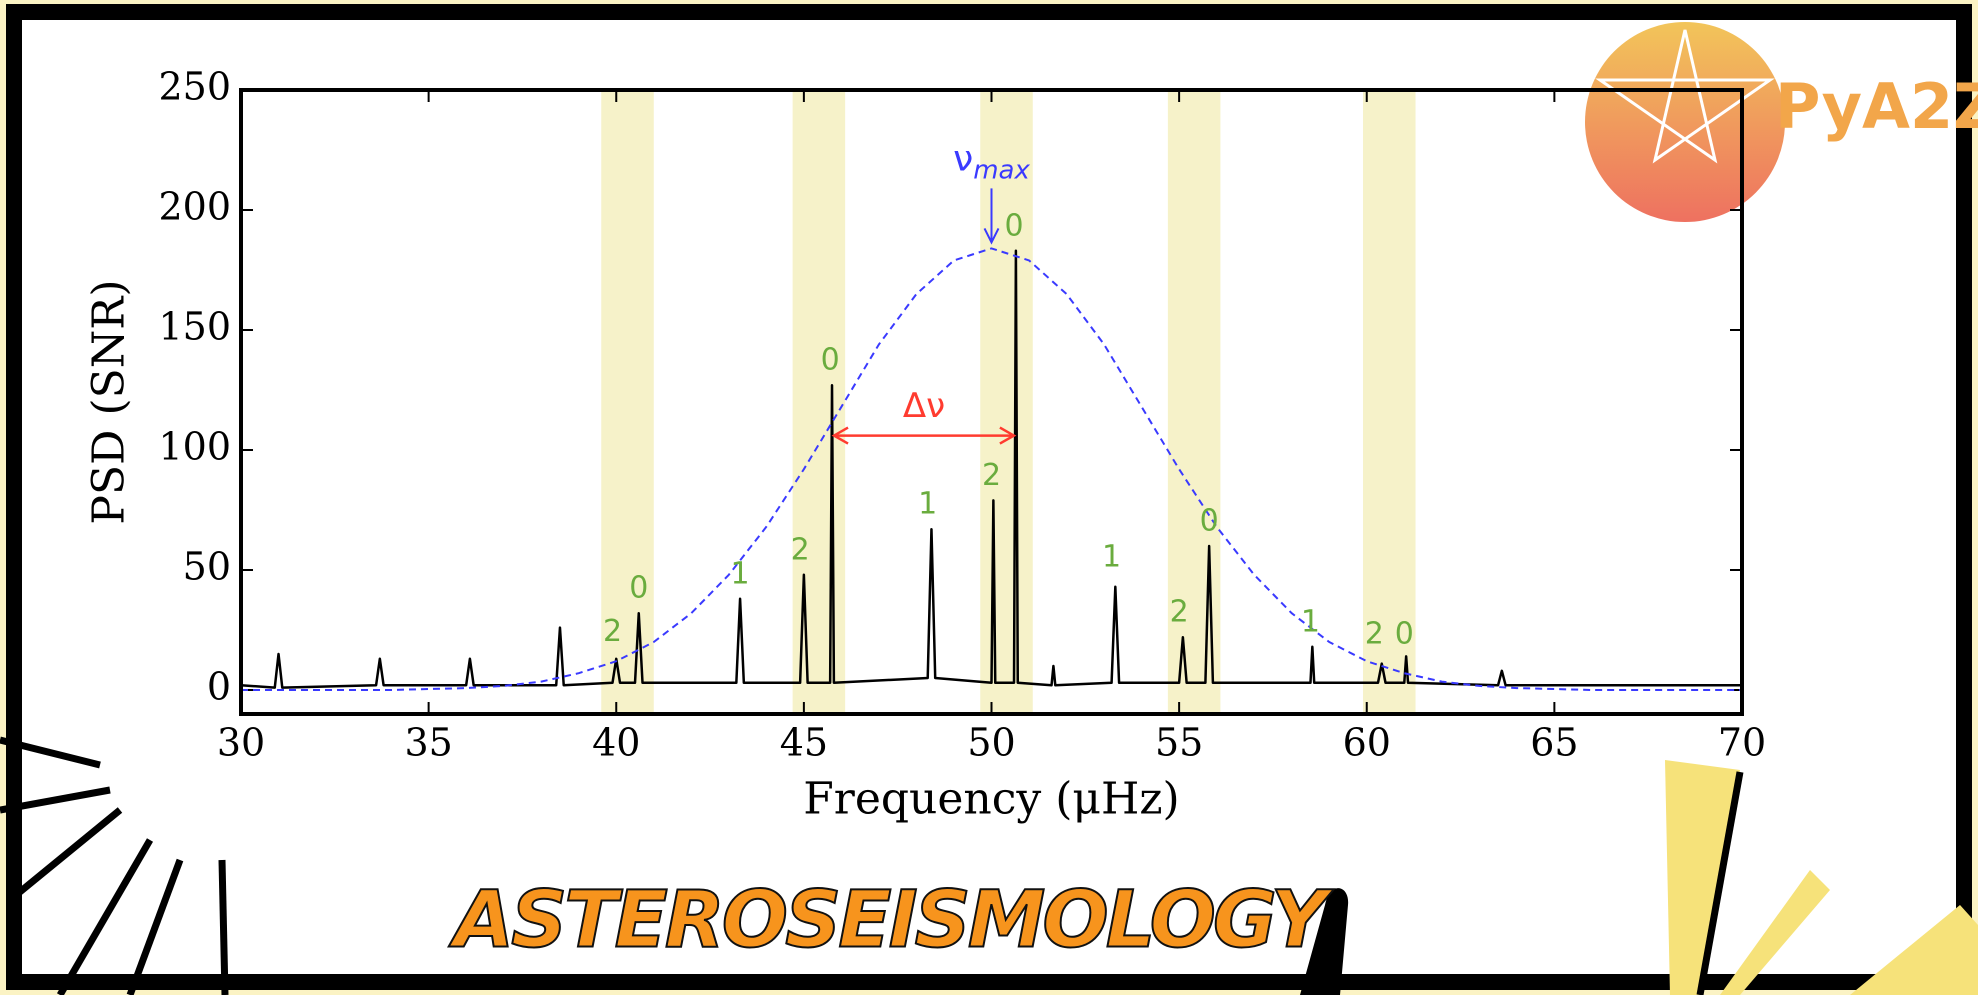 This screenshot has height=995, width=1978. Describe the element at coordinates (1324, 941) in the screenshot. I see `decoration-blob` at that location.